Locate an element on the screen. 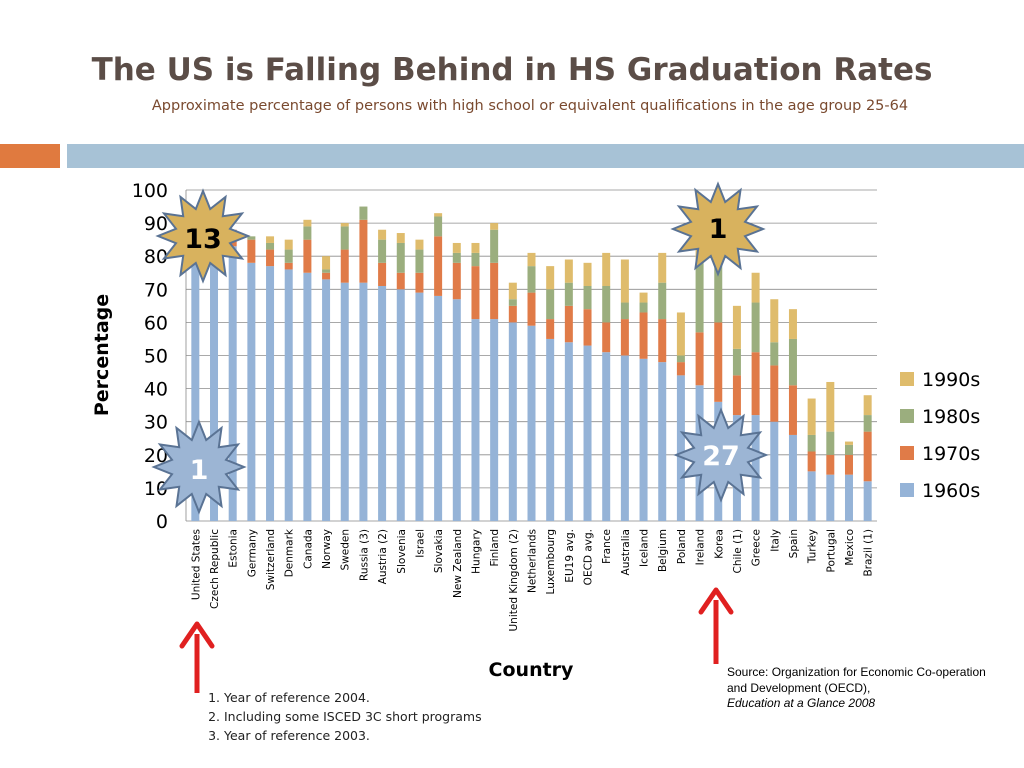  rank-badge-1960s-korea-label: 1 is located at coordinates (718, 229).